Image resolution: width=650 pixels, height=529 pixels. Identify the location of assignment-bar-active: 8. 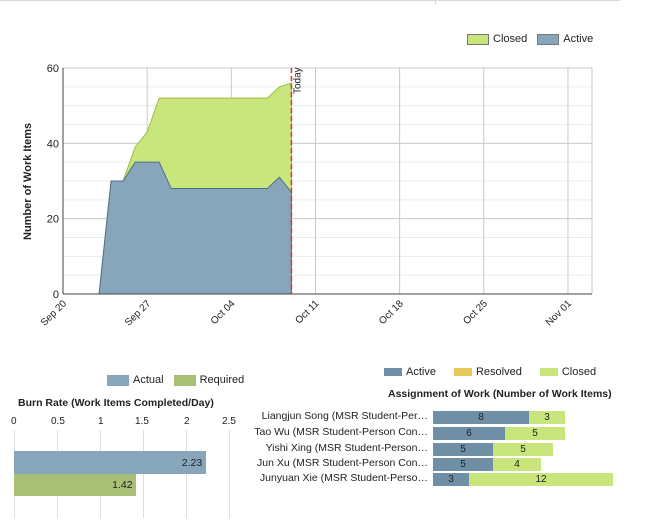
(481, 417).